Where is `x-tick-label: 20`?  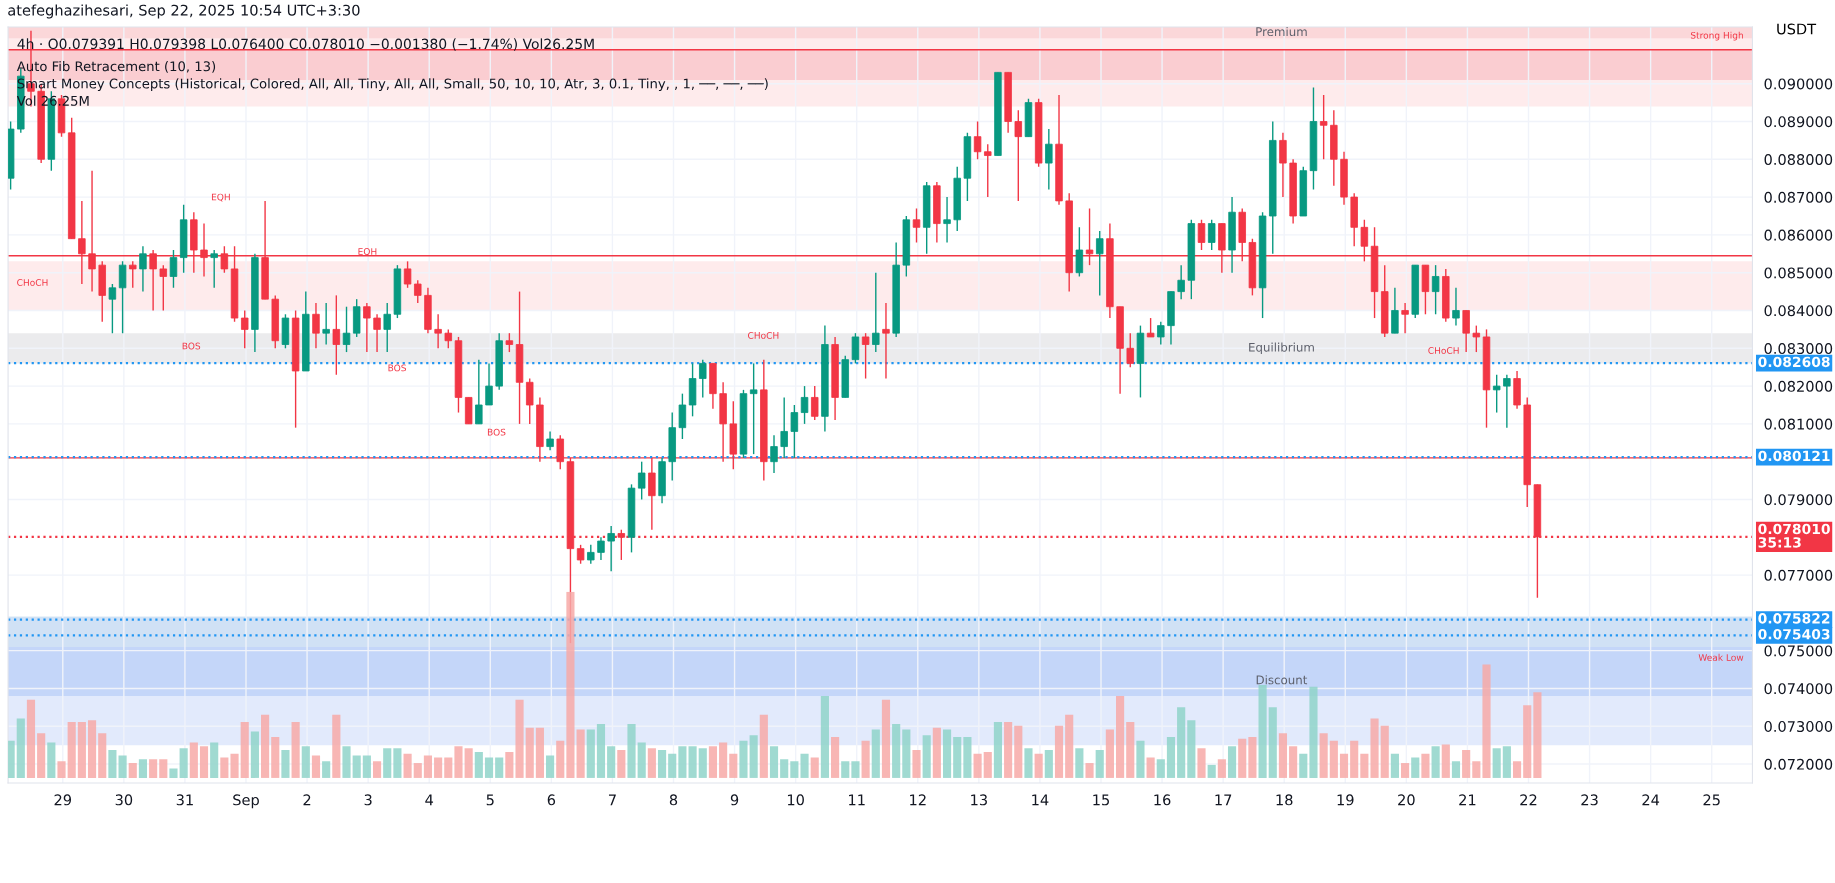 x-tick-label: 20 is located at coordinates (1406, 800).